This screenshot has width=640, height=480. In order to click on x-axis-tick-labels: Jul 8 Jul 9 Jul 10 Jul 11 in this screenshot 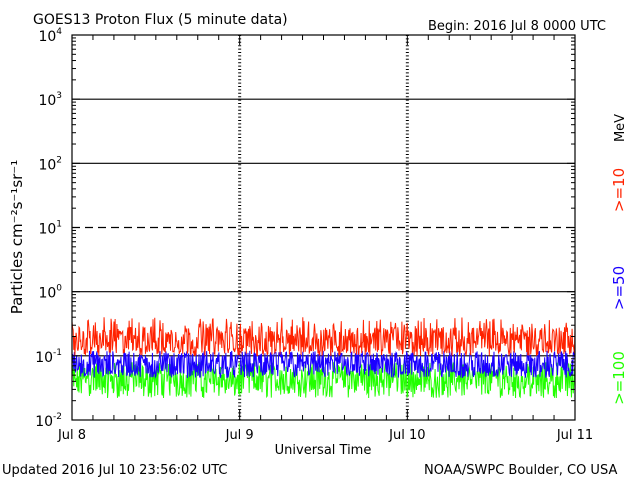, I will do `click(325, 435)`.